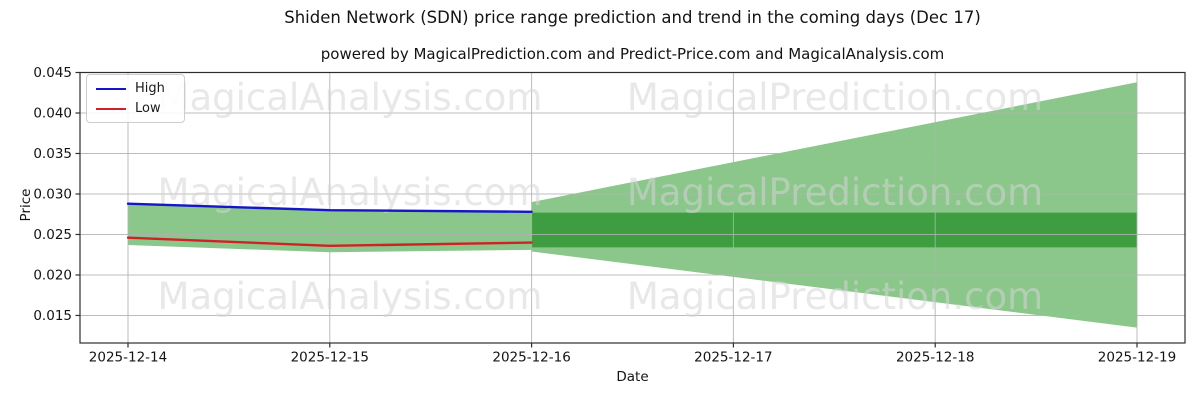 Image resolution: width=1200 pixels, height=400 pixels. I want to click on y-tick-label: 0.020, so click(52, 275).